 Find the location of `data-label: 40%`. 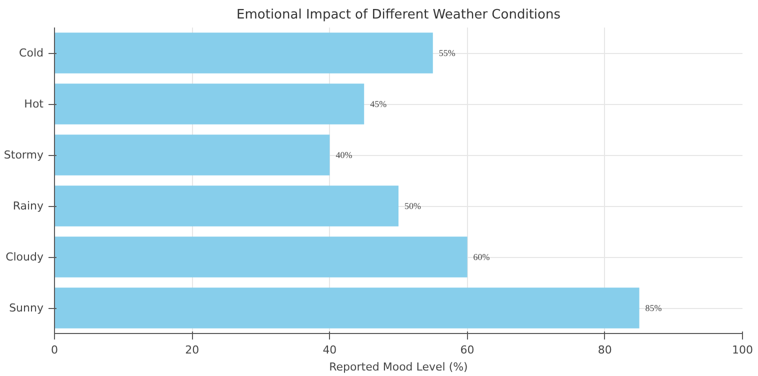

data-label: 40% is located at coordinates (344, 155).